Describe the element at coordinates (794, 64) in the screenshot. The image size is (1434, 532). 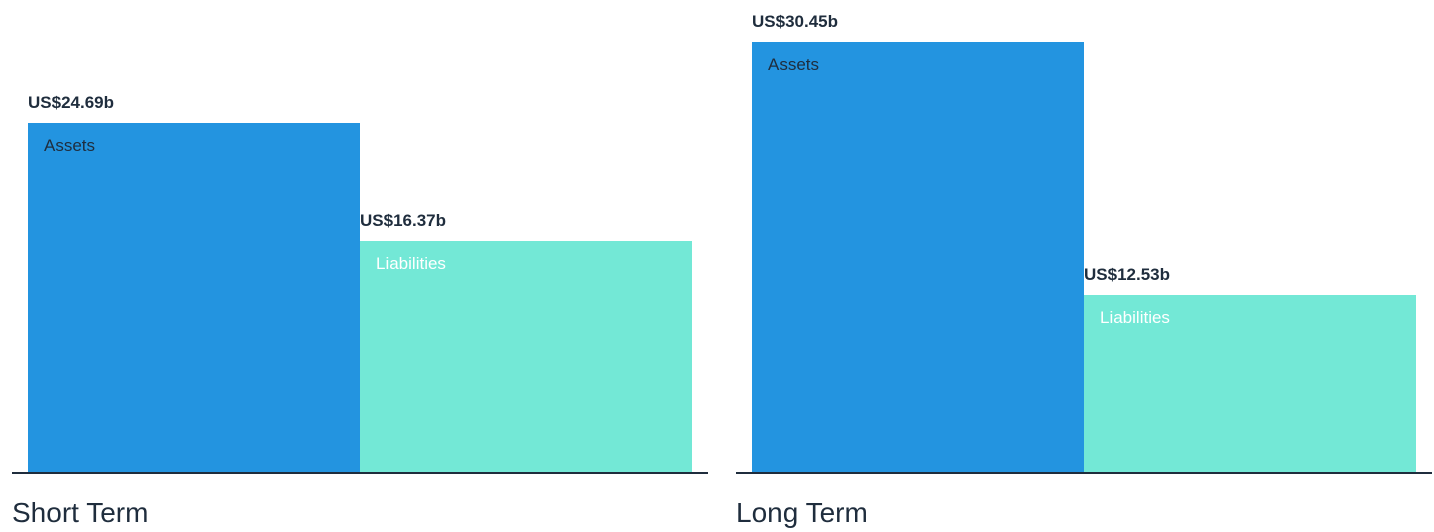
I see `long-term-assets-label: Assets` at that location.